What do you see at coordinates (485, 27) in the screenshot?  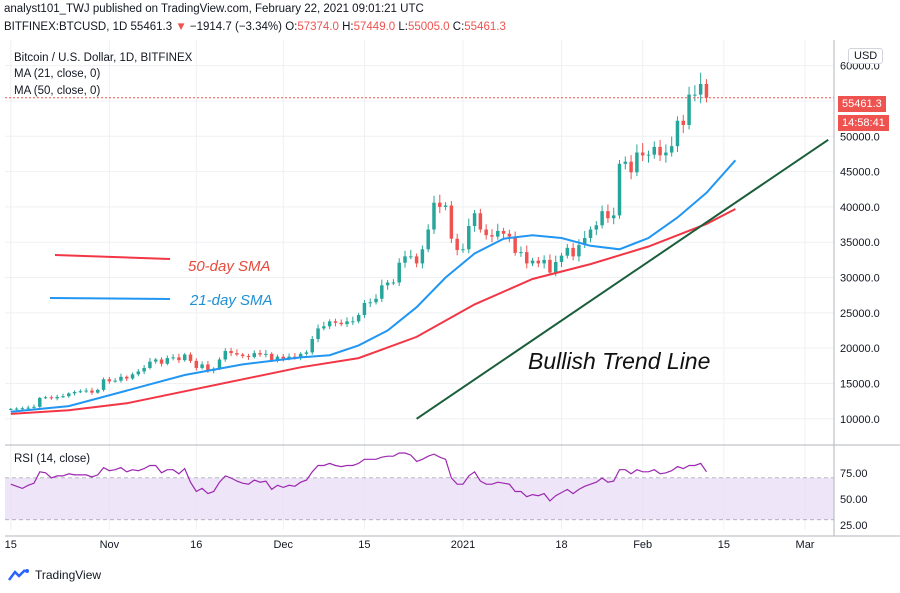 I see `close-value: 55461.3` at bounding box center [485, 27].